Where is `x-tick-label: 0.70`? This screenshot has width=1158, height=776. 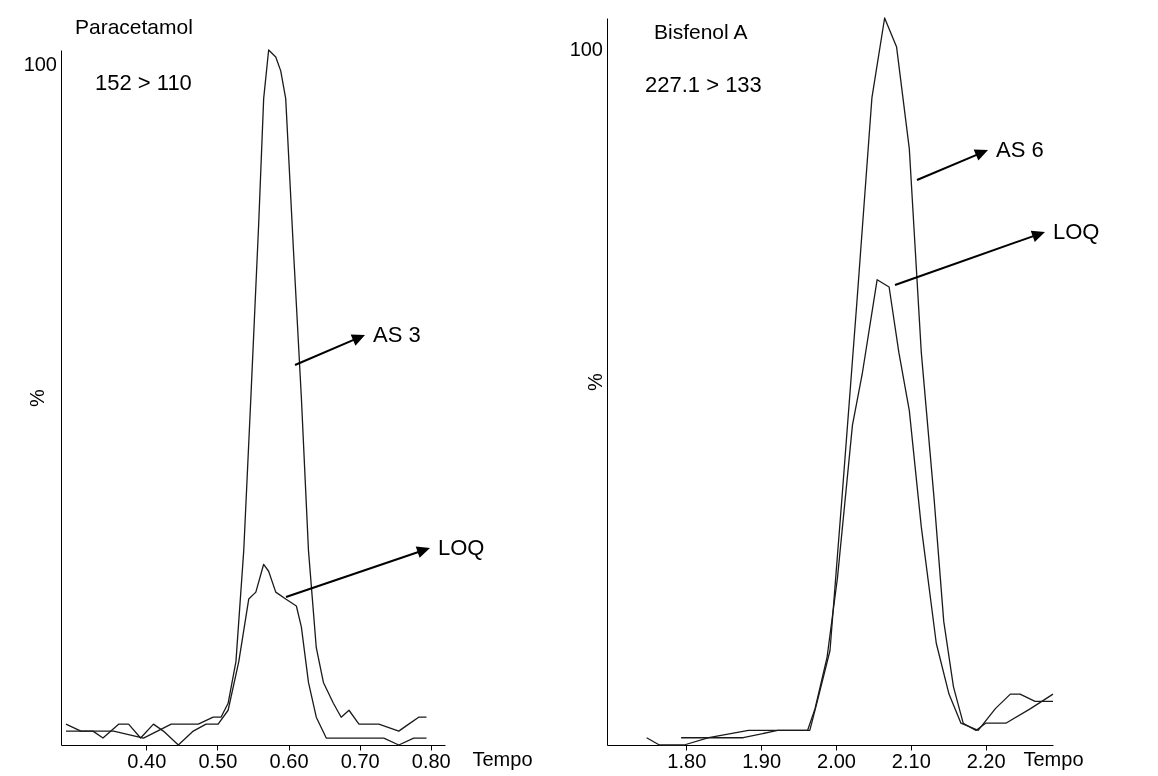
x-tick-label: 0.70 is located at coordinates (360, 760).